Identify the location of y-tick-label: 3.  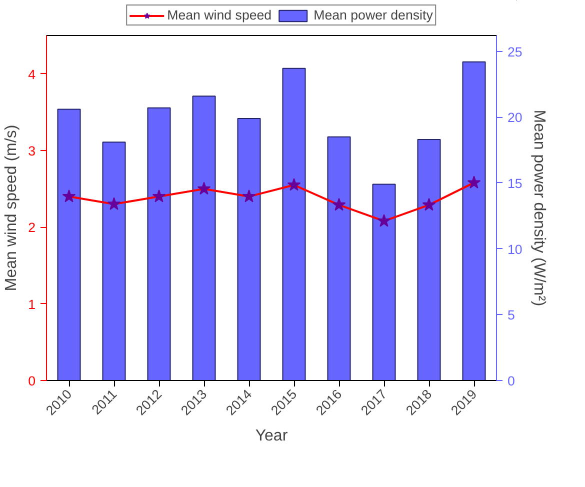
(32, 151).